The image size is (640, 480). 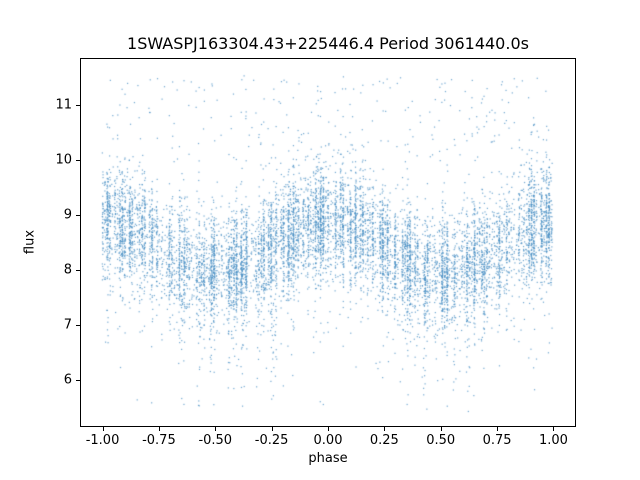 What do you see at coordinates (67, 380) in the screenshot?
I see `y-tick-label: 6` at bounding box center [67, 380].